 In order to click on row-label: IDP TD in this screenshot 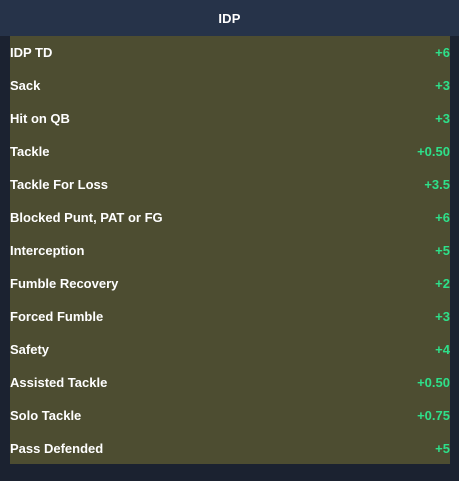, I will do `click(31, 52)`.